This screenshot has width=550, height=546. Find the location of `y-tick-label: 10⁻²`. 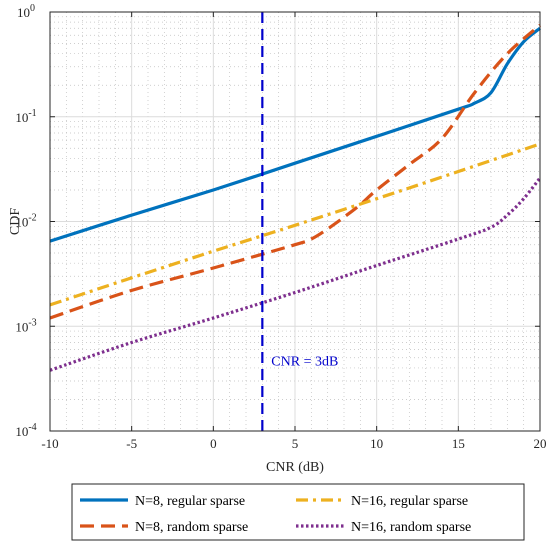

y-tick-label: 10⁻² is located at coordinates (25, 221).